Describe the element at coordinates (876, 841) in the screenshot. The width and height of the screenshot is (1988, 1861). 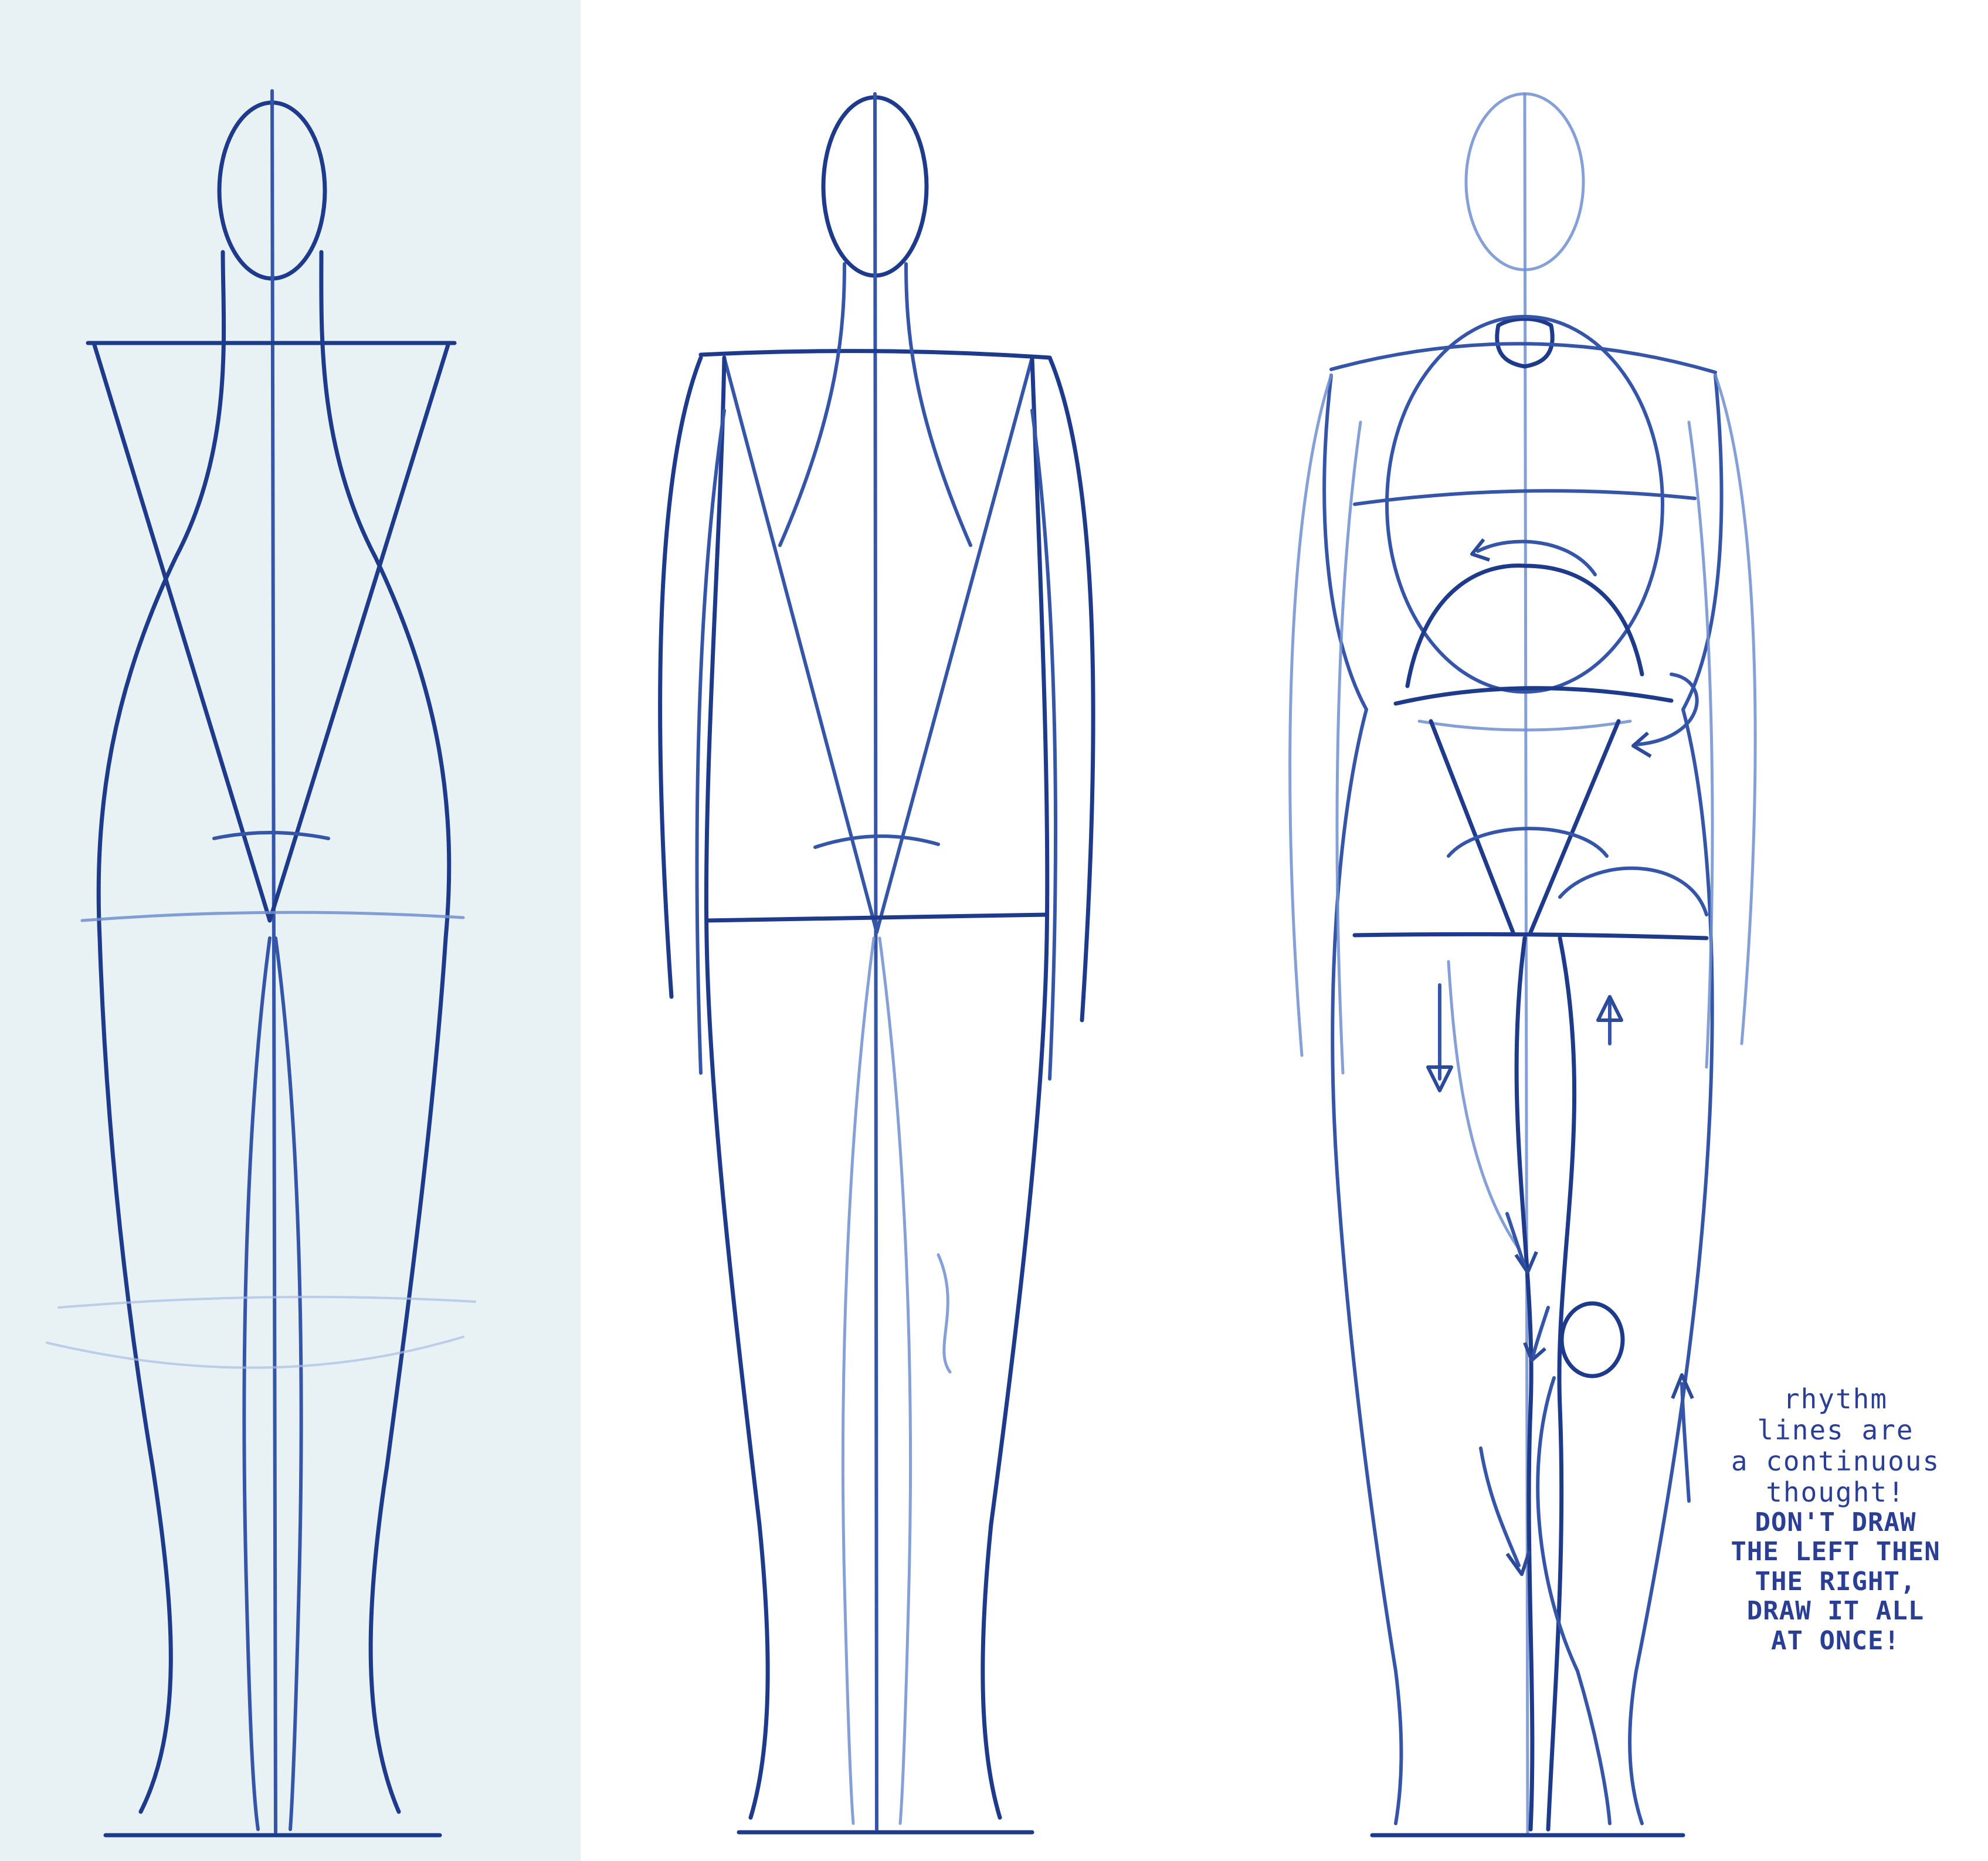
I see `figure-2-crotch-arc` at that location.